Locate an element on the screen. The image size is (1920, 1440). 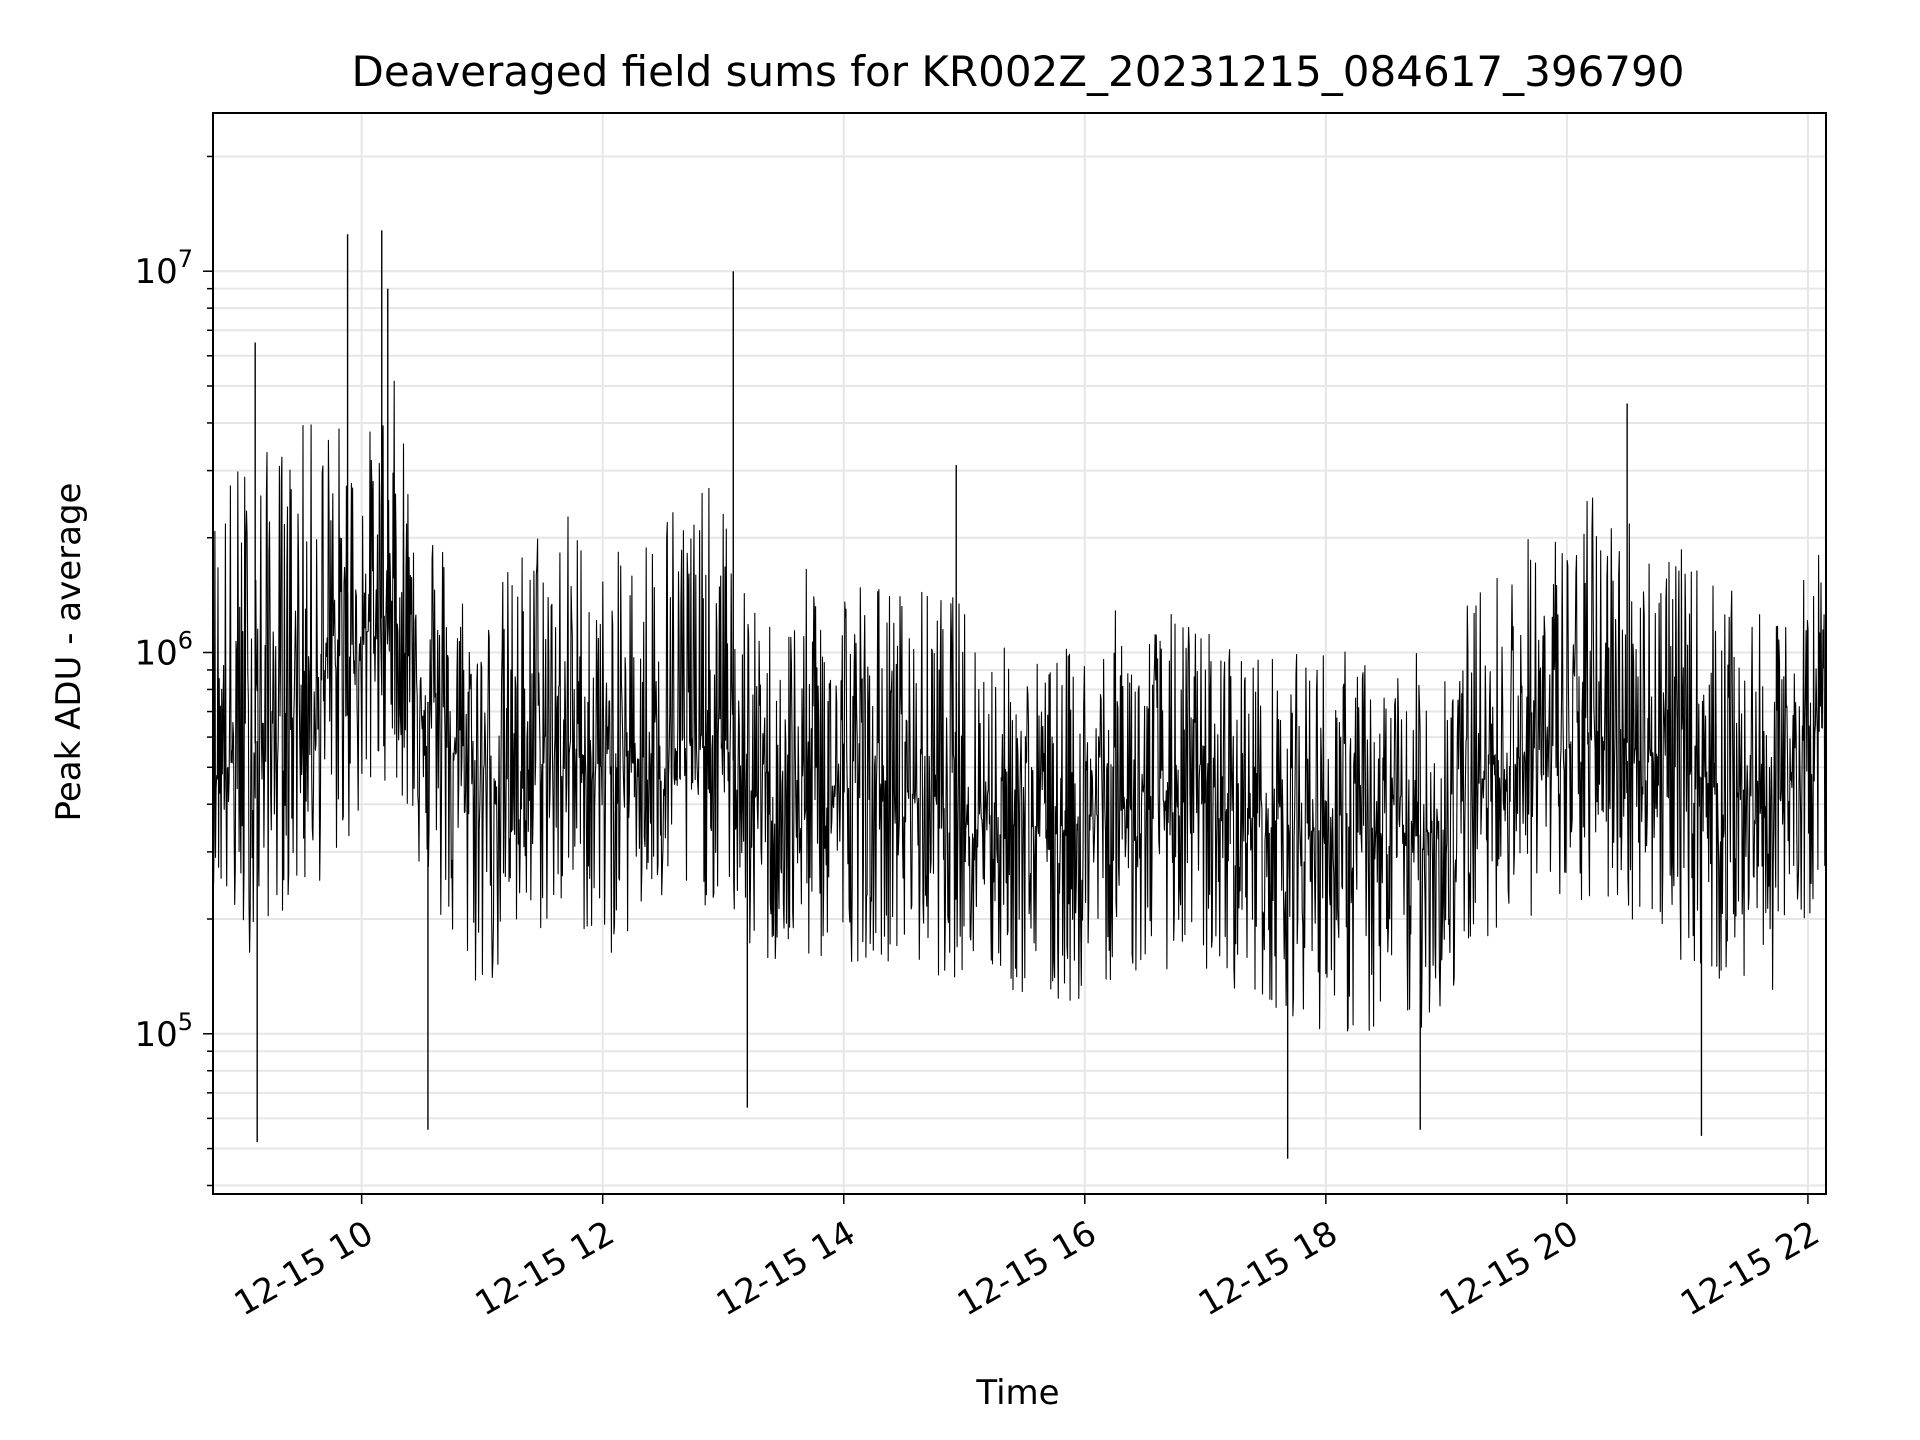
y-tick-label: 10⁷ is located at coordinates (163, 268).